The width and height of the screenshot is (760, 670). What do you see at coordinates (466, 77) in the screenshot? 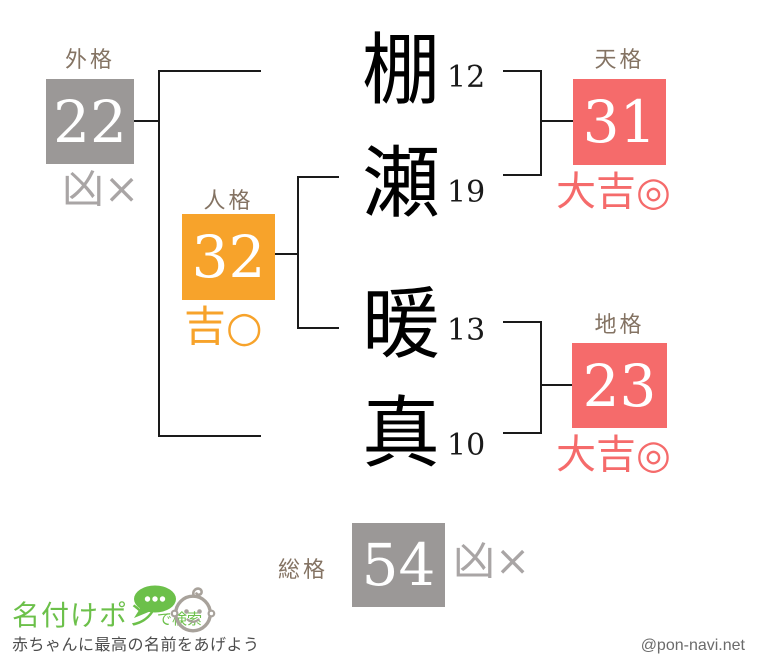
I see `stroke-count-1: 12` at bounding box center [466, 77].